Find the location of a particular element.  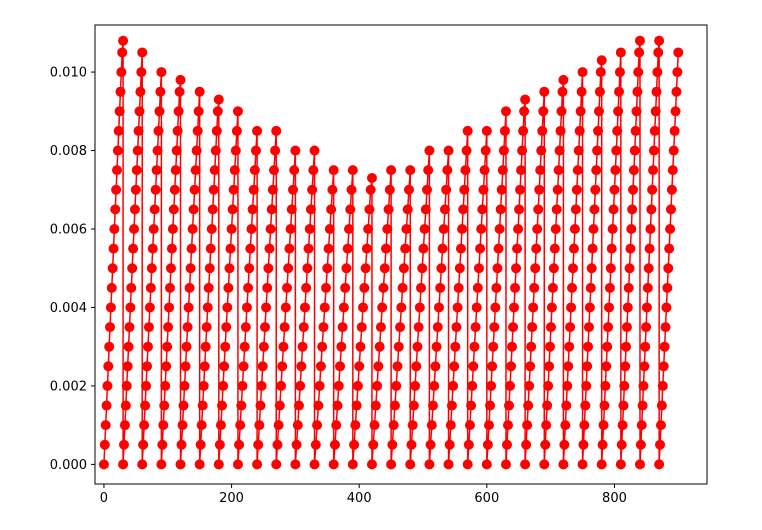

y-tick-label: 0.010 is located at coordinates (68, 73).